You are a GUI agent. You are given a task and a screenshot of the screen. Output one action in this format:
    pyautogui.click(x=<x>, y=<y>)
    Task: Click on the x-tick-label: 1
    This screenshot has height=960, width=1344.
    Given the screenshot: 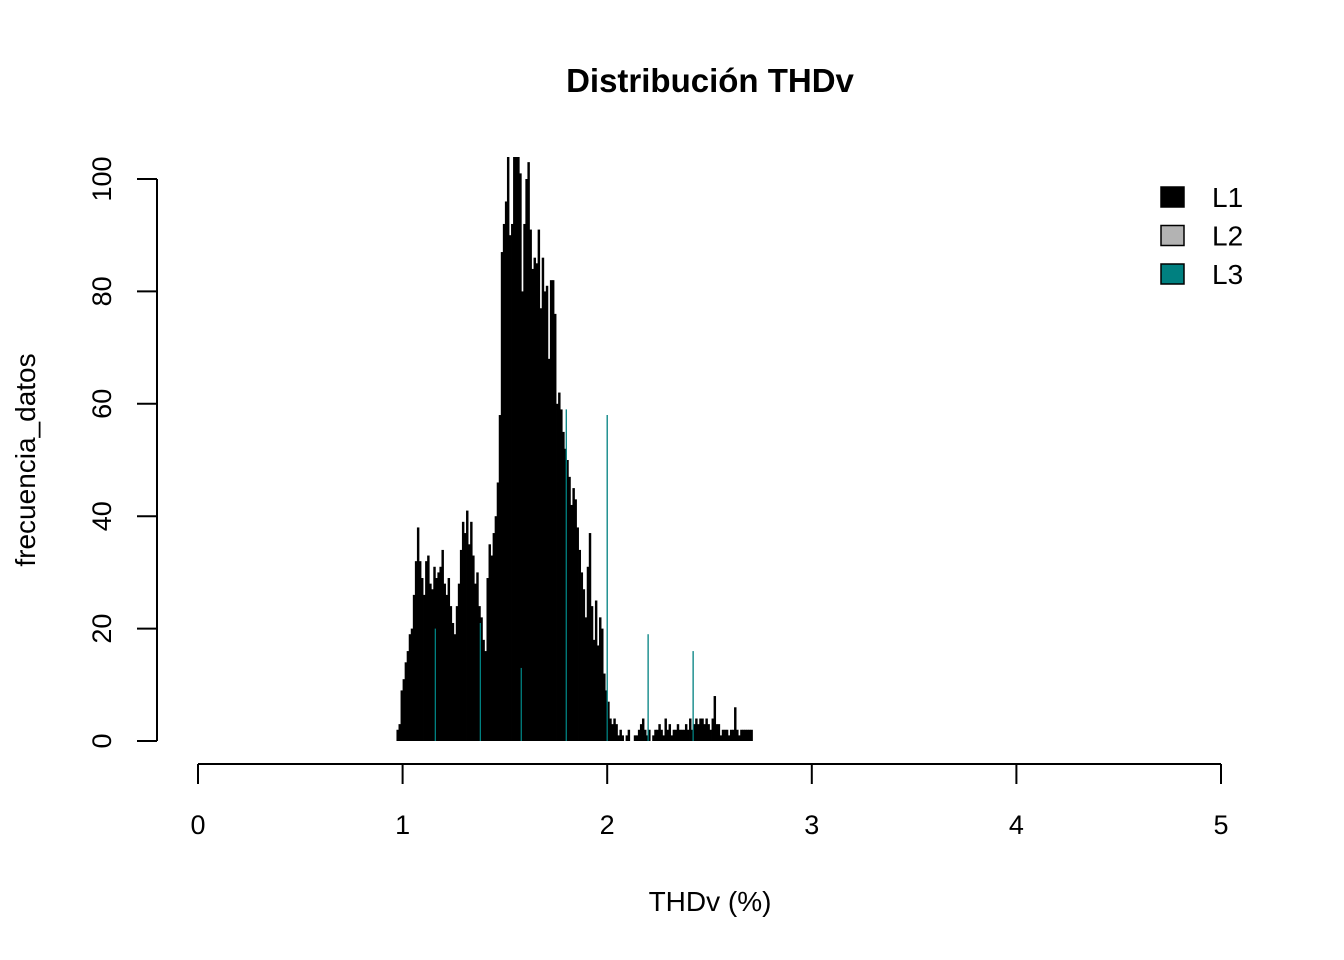 What is the action you would take?
    pyautogui.click(x=402, y=825)
    